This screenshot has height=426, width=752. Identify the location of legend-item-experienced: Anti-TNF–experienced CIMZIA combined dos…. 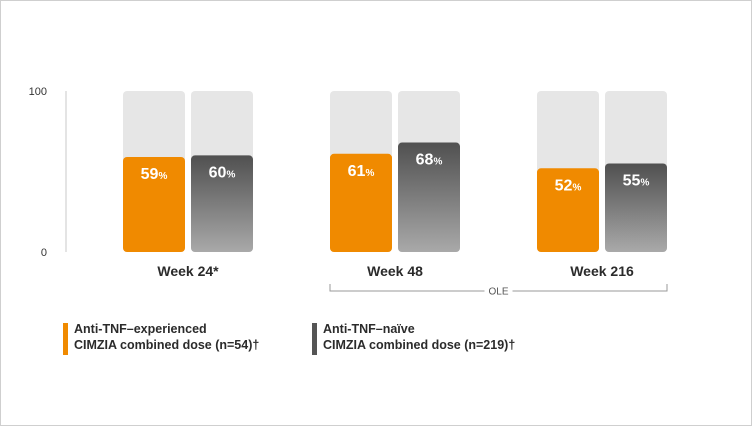
(161, 338).